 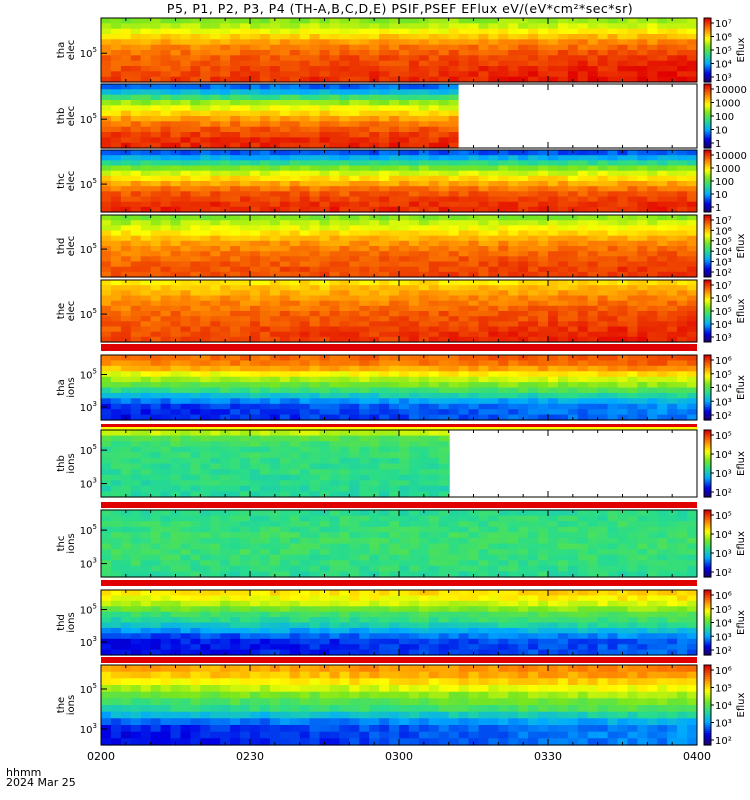 What do you see at coordinates (723, 361) in the screenshot?
I see `colorbar-tick-label: 10⁶` at bounding box center [723, 361].